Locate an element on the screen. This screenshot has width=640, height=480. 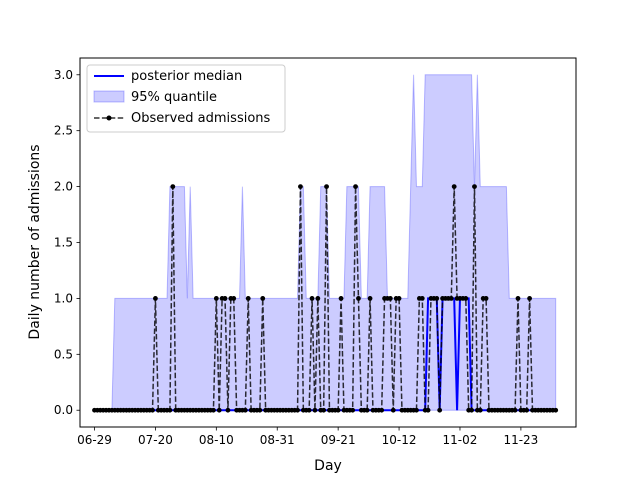
x-axis: 06-29 07-20 08-10 08-31 09-21 10-12 11-02 11-23 is located at coordinates (307, 437).